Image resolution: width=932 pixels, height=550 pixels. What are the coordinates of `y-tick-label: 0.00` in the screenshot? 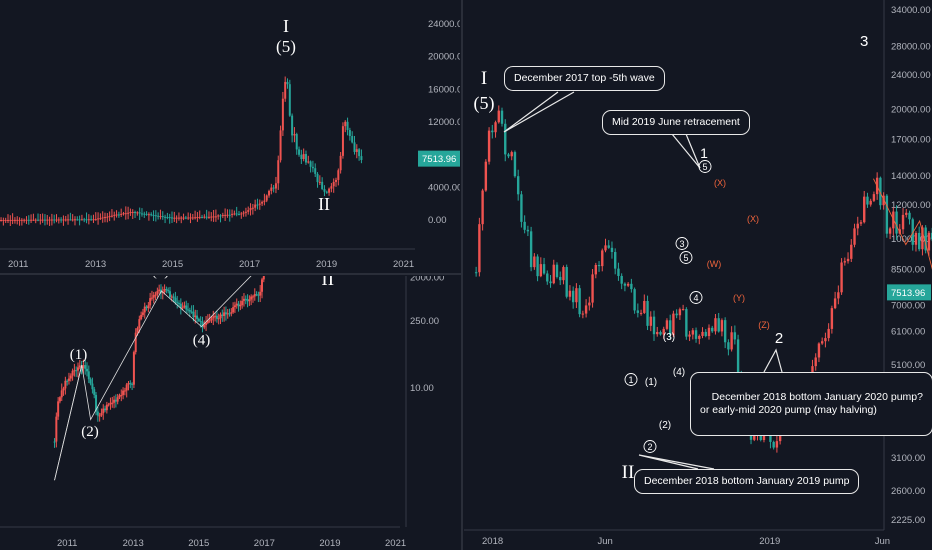 It's located at (437, 220).